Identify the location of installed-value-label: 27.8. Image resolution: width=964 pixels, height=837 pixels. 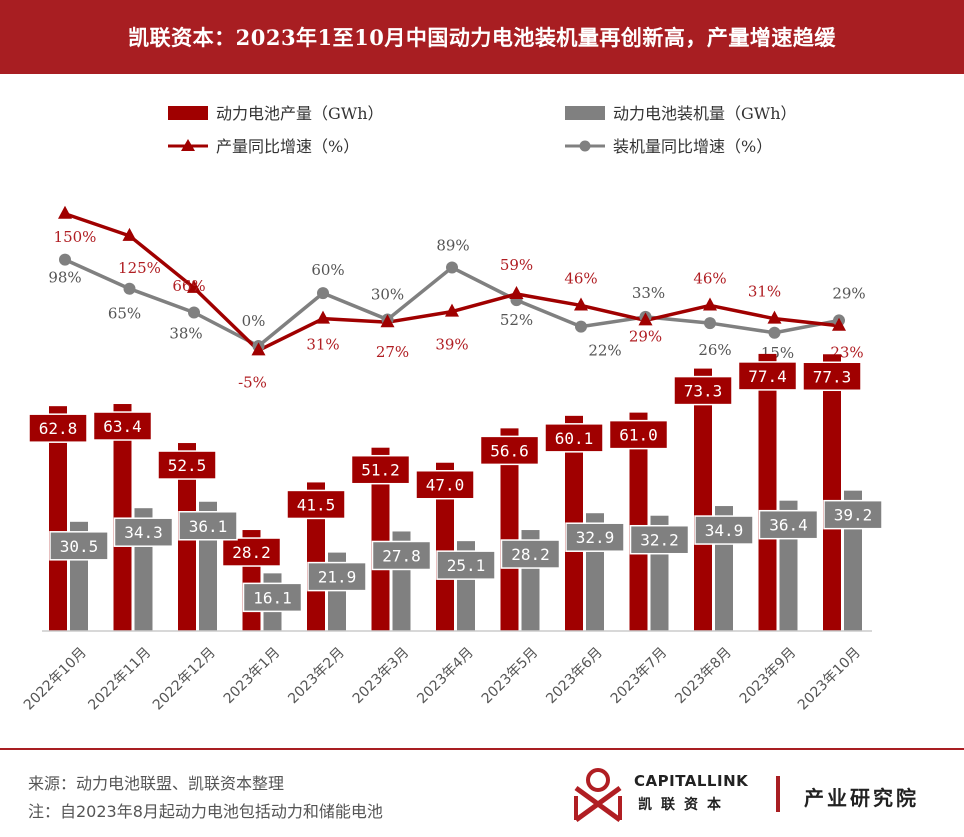
(401, 555).